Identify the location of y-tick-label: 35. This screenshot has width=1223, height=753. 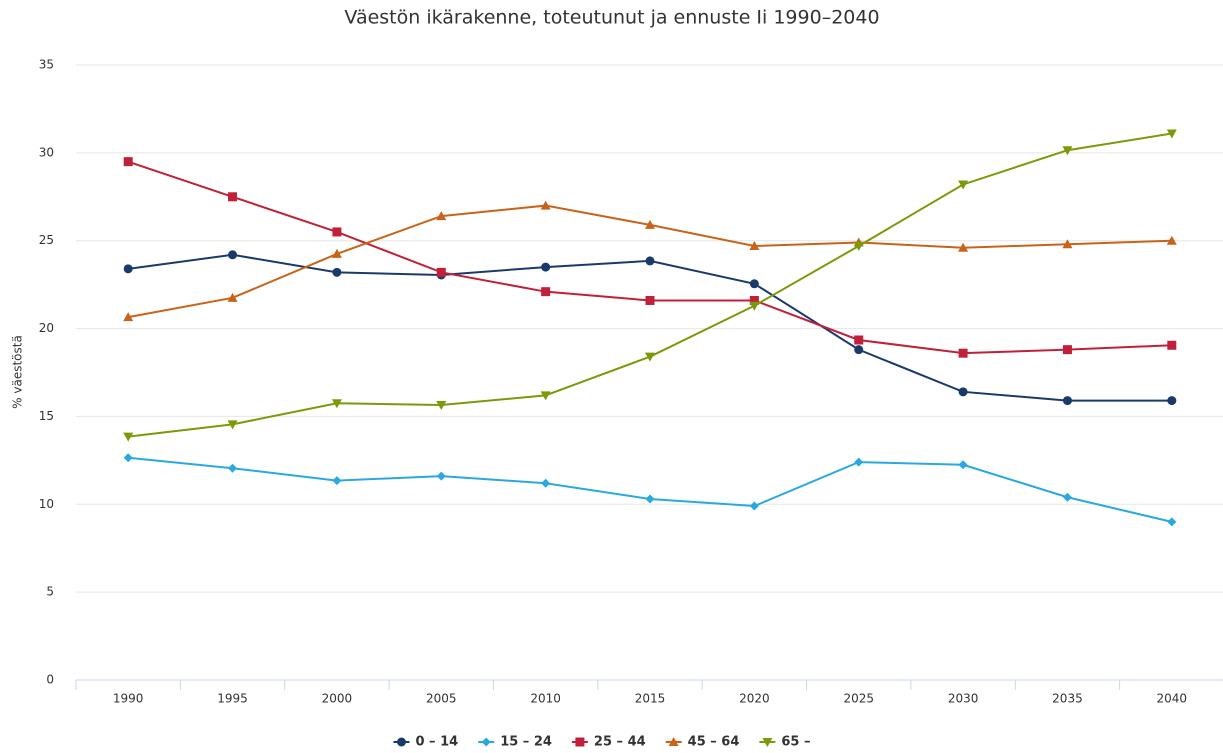
(46, 65).